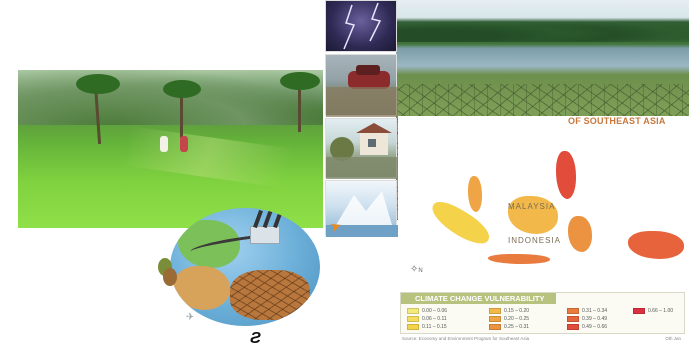 Image resolution: width=689 pixels, height=344 pixels. I want to click on legend-item: 0.11 – 0.15, so click(427, 326).